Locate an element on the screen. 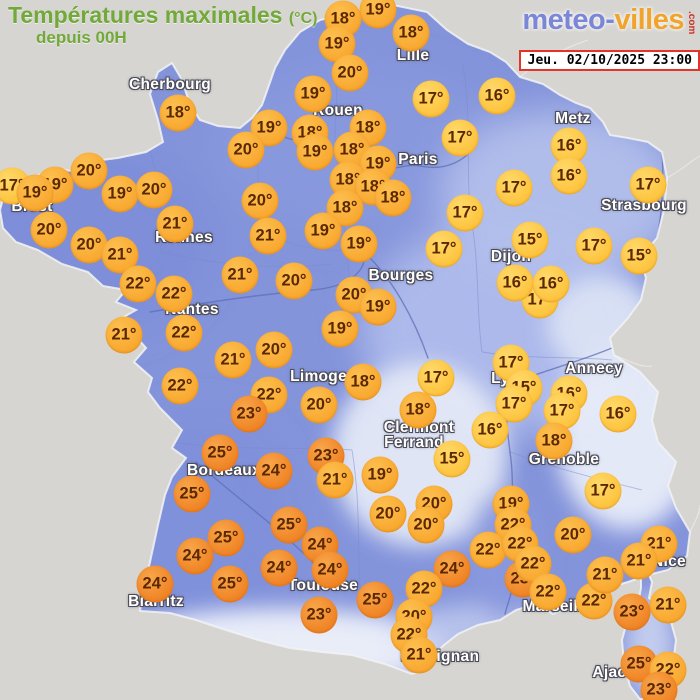  title-unit: (°C) is located at coordinates (303, 18).